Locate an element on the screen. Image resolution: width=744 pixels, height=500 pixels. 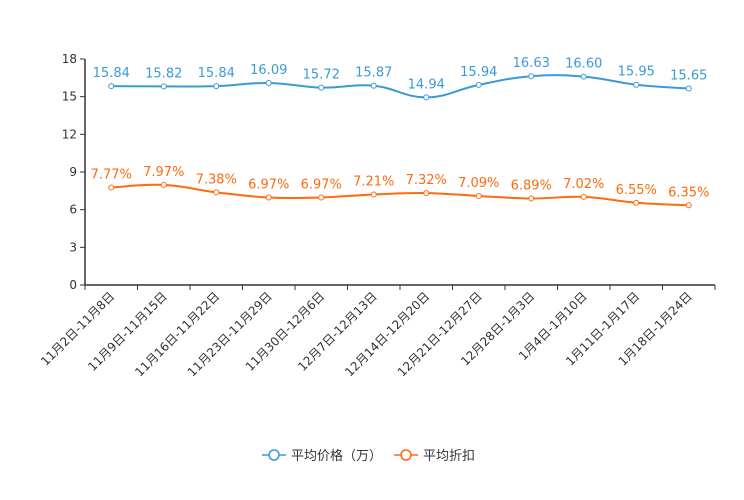
data-label: 6.55% is located at coordinates (636, 190).